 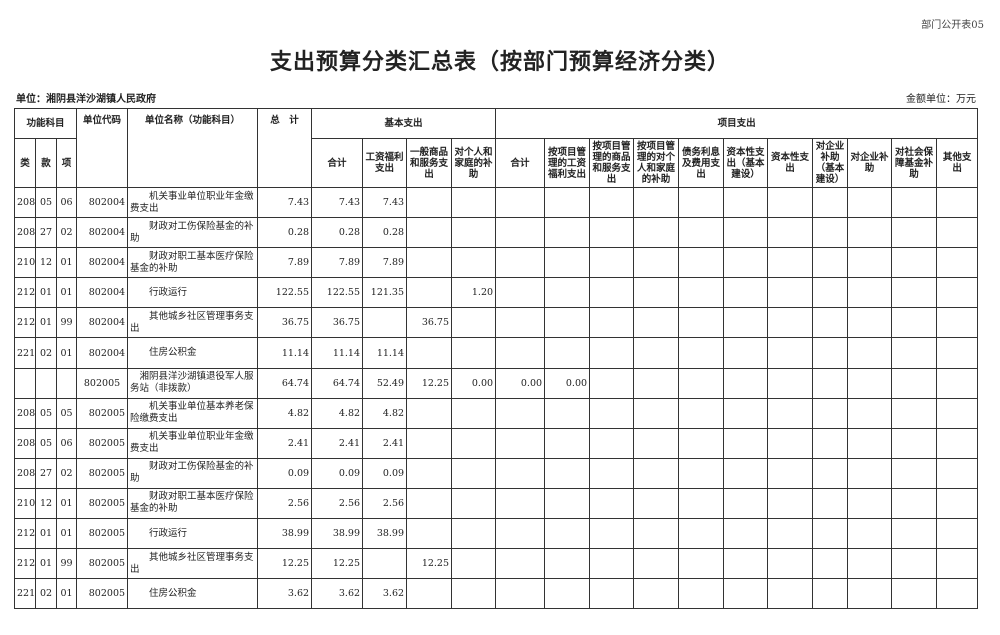 What do you see at coordinates (612, 163) in the screenshot?
I see `header-project-col: 按项目管理的商品和服务支出` at bounding box center [612, 163].